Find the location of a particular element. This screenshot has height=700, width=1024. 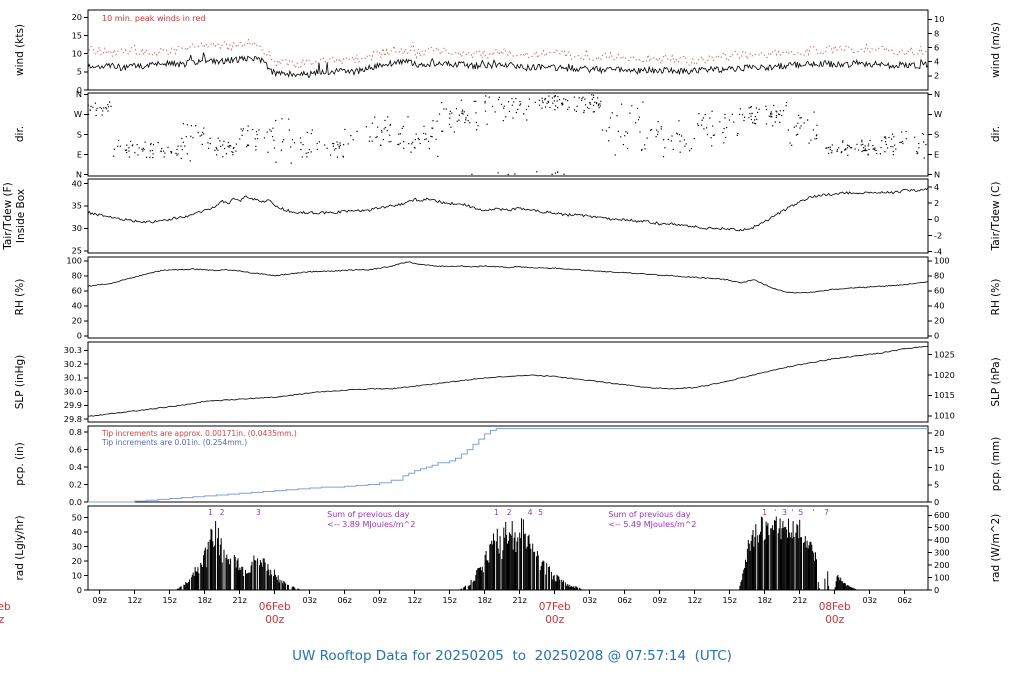

ylabel-left-slp: SLP (inHg) is located at coordinates (20, 382).